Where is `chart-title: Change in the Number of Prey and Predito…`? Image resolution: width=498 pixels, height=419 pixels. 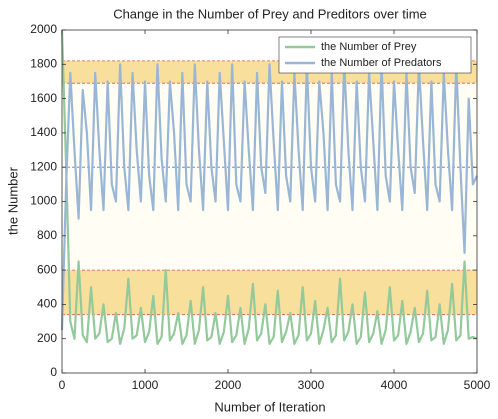 chart-title: Change in the Number of Prey and Predito… is located at coordinates (270, 13).